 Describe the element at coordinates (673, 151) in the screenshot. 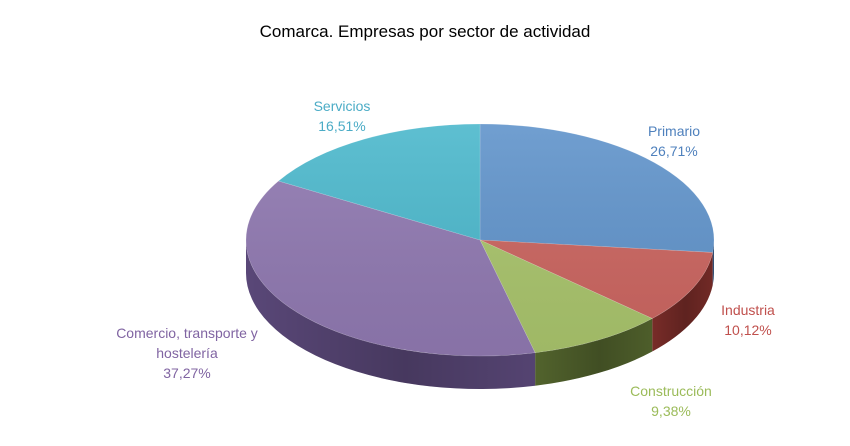

I see `data-label-value: 26,71%` at that location.